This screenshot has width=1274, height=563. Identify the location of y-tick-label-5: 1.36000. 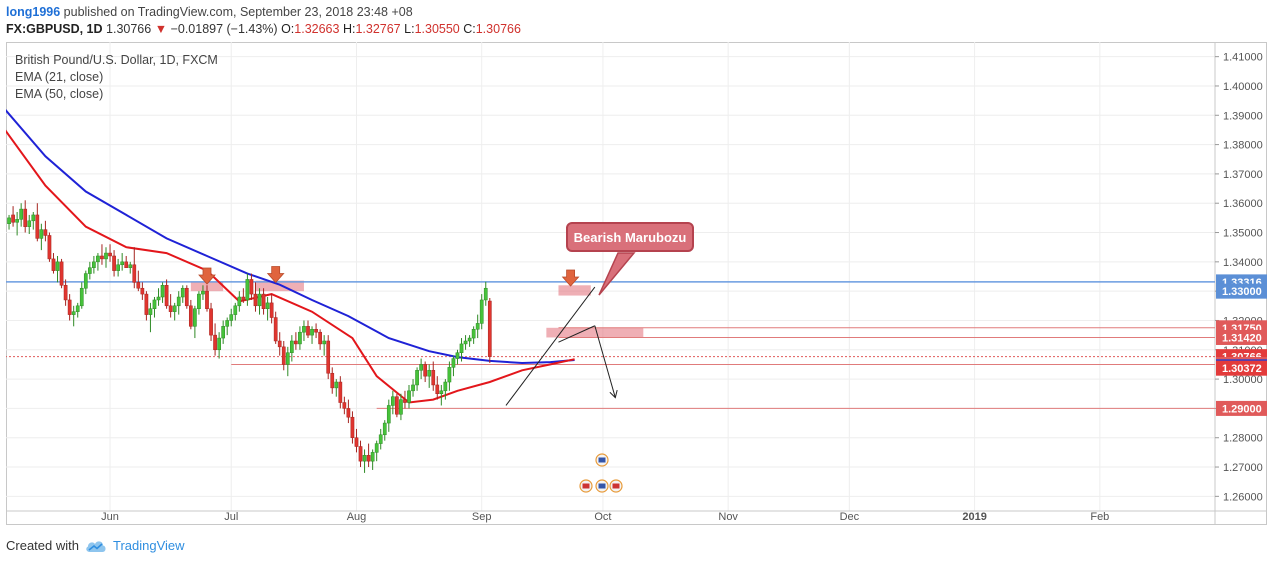
(1243, 204).